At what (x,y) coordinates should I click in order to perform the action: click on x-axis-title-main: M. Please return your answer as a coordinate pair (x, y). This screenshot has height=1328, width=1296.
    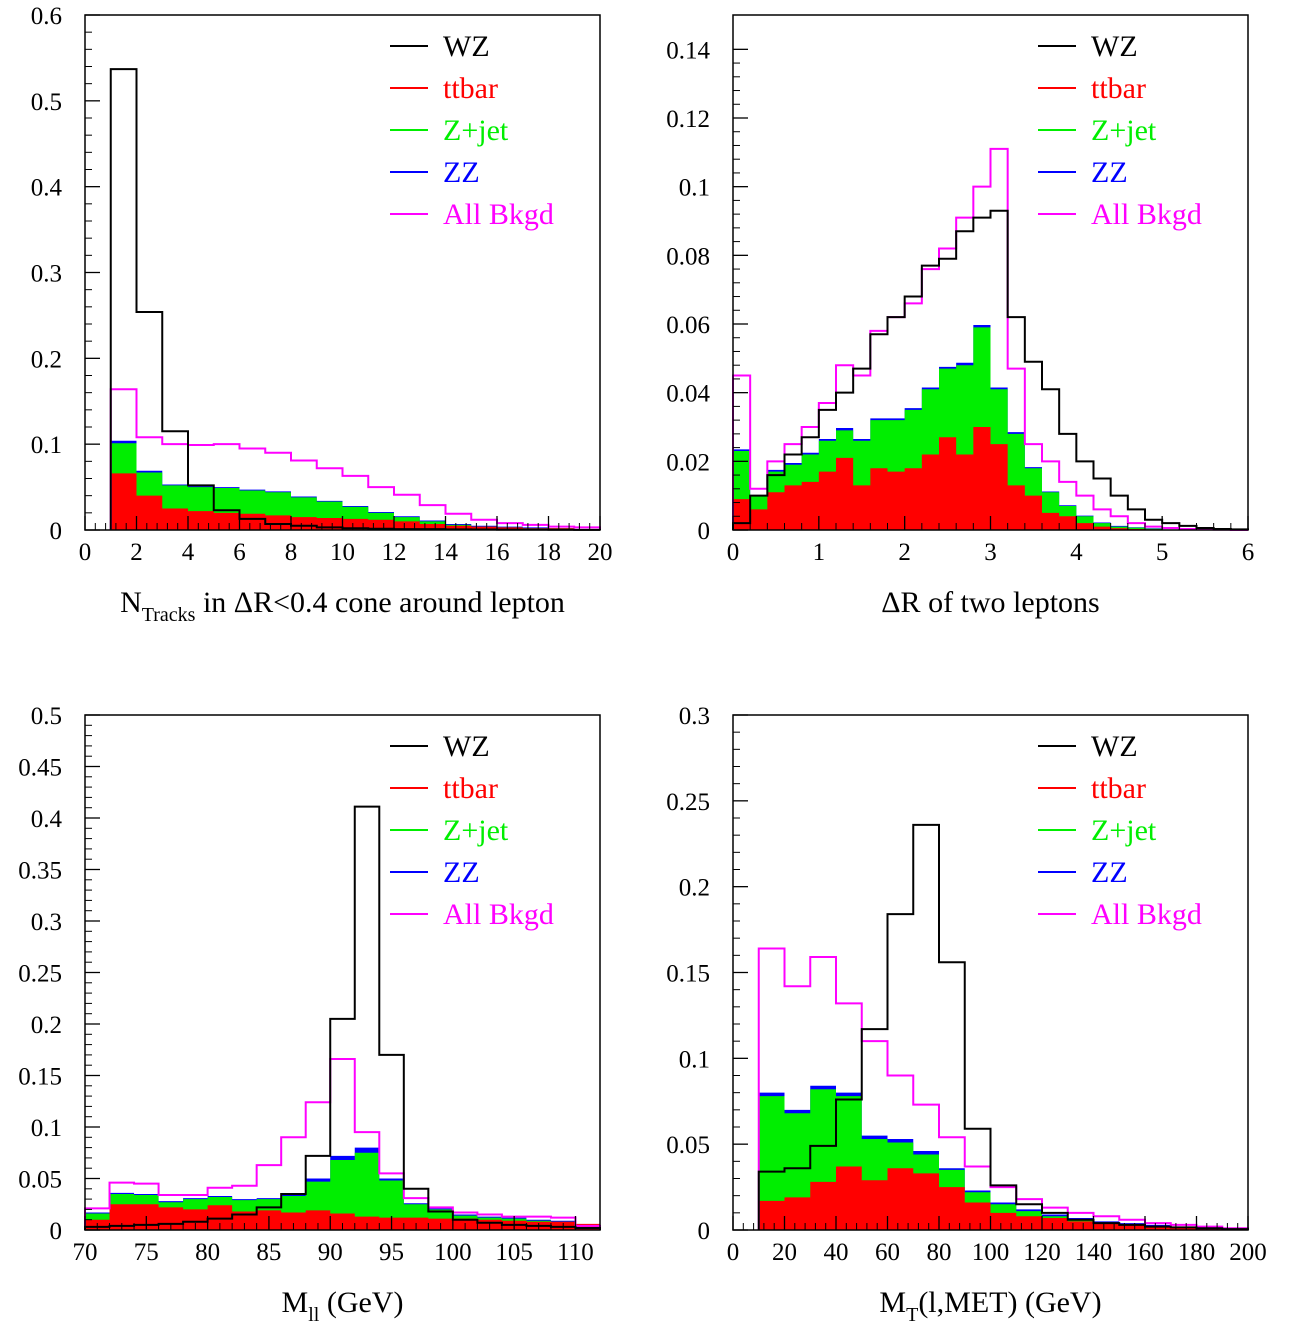
    Looking at the image, I should click on (892, 1302).